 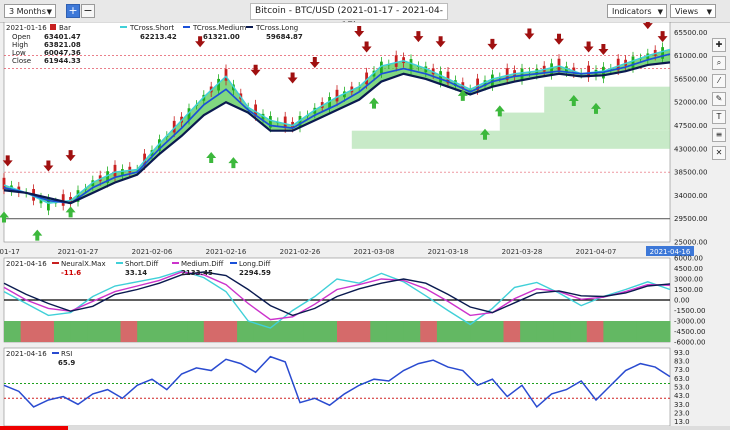 I want to click on ohlc-label: High, so click(x=20, y=45).